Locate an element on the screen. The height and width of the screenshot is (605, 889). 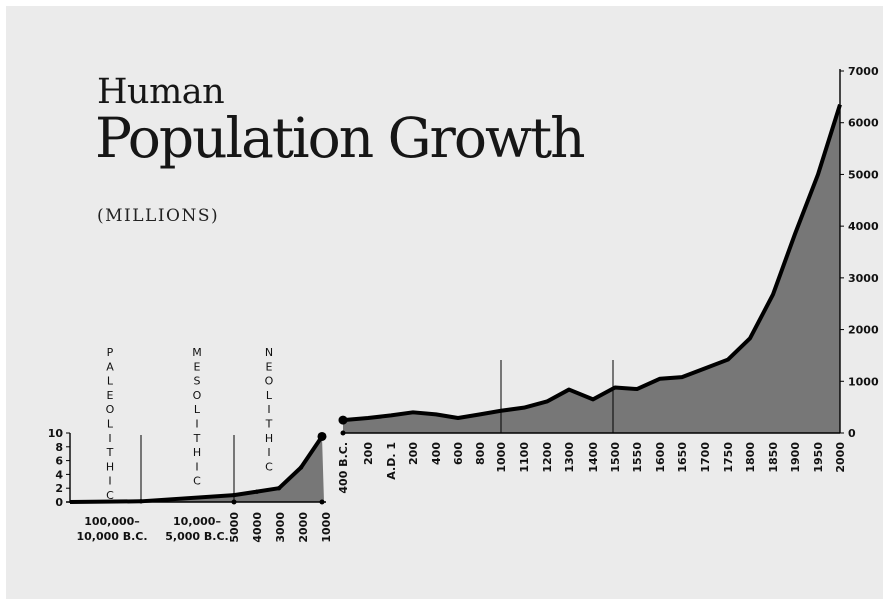
chart-title-line1: Human is located at coordinates (161, 92).